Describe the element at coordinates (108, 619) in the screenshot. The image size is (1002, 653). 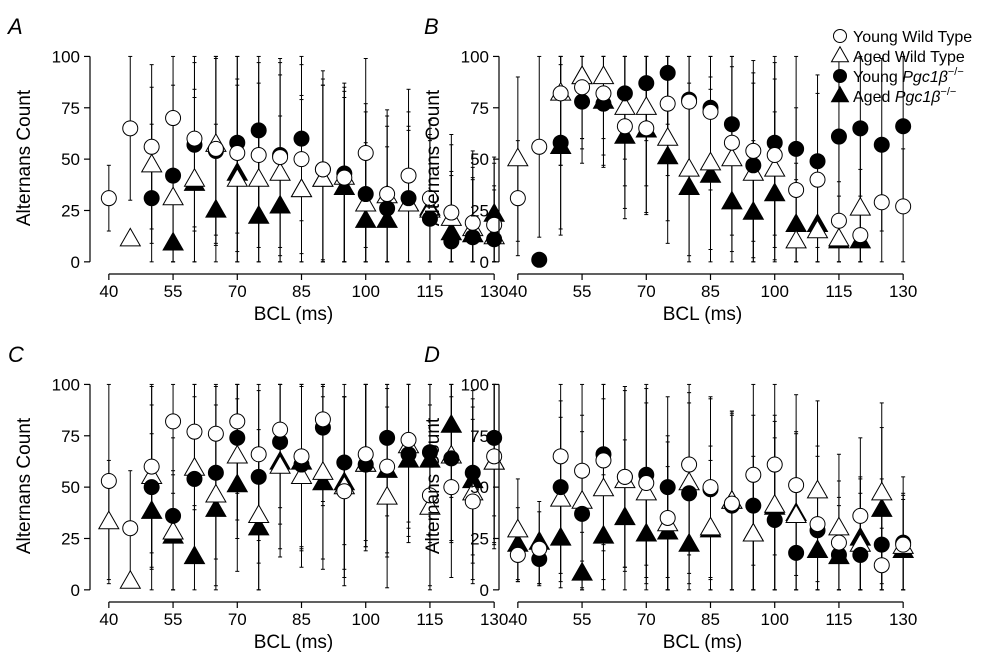
I see `x-tick-label: 40` at that location.